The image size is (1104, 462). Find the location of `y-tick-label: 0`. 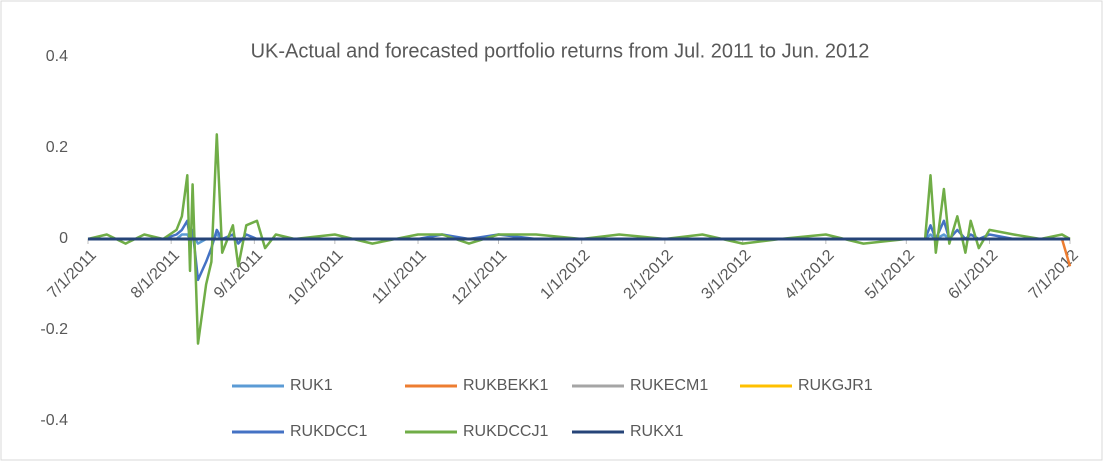

y-tick-label: 0 is located at coordinates (63, 238).